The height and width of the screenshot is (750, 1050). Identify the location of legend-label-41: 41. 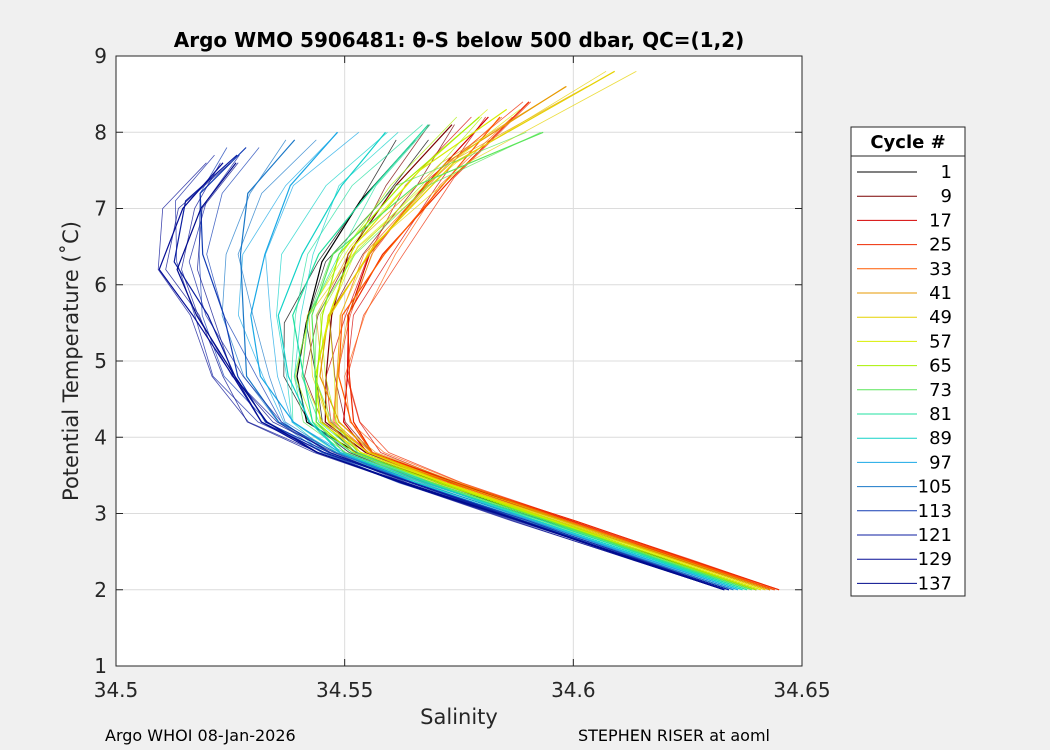
(940, 293).